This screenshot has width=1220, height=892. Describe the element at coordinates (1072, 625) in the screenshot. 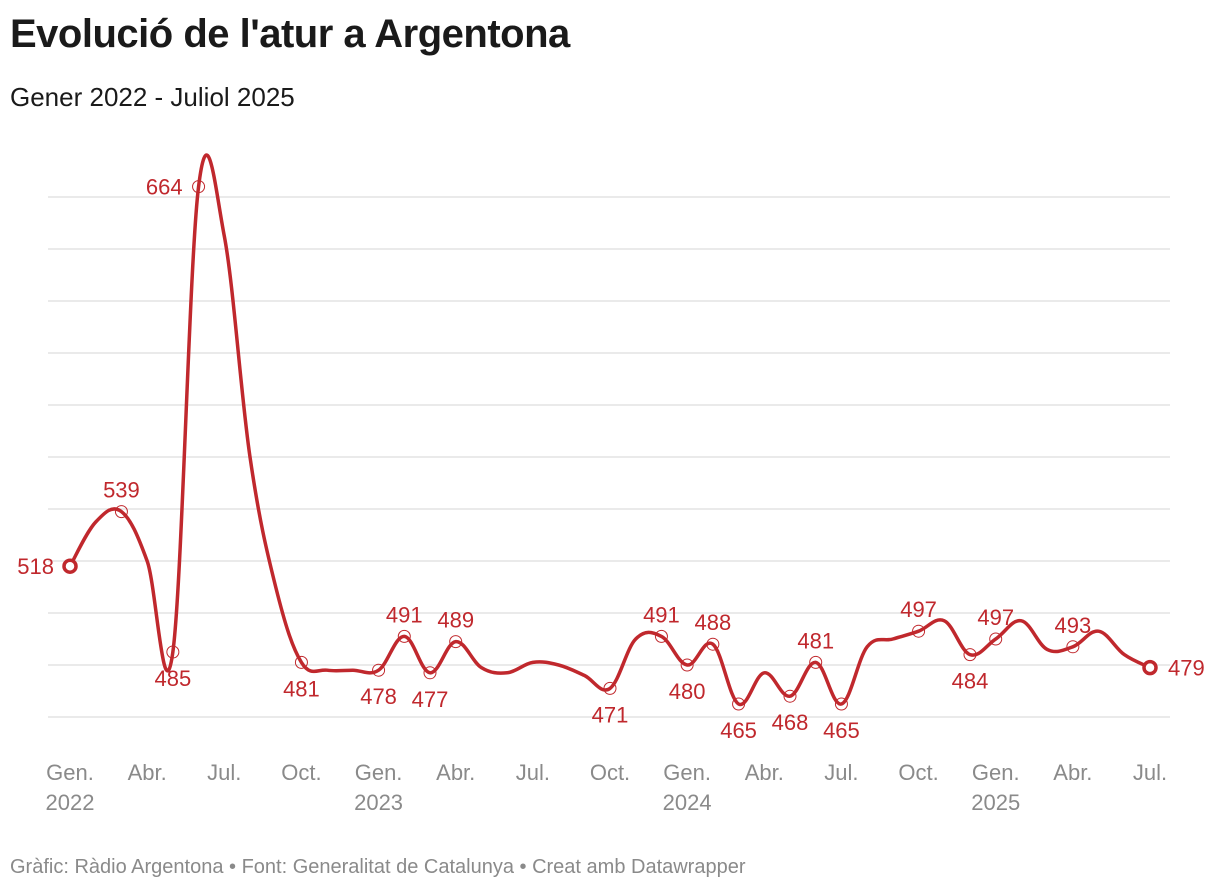

I see `data-label: 493` at that location.